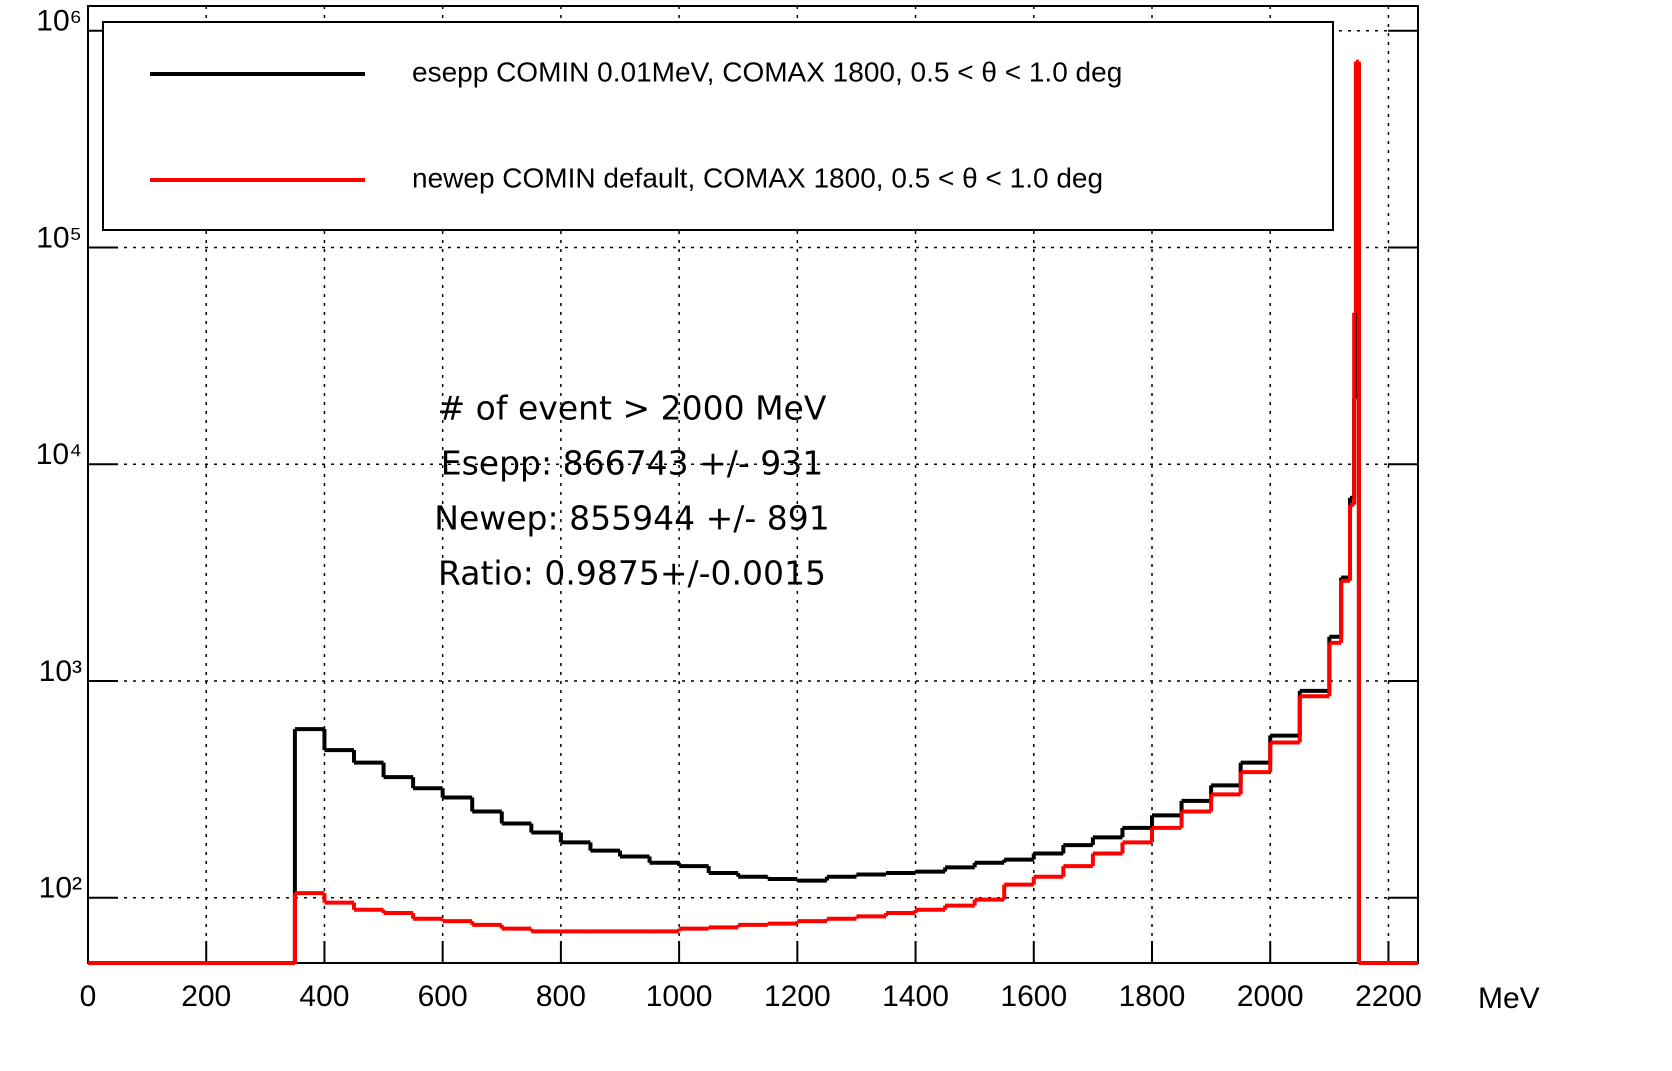 This screenshot has height=1071, width=1672. Describe the element at coordinates (206, 996) in the screenshot. I see `x-tick-label: 200` at that location.